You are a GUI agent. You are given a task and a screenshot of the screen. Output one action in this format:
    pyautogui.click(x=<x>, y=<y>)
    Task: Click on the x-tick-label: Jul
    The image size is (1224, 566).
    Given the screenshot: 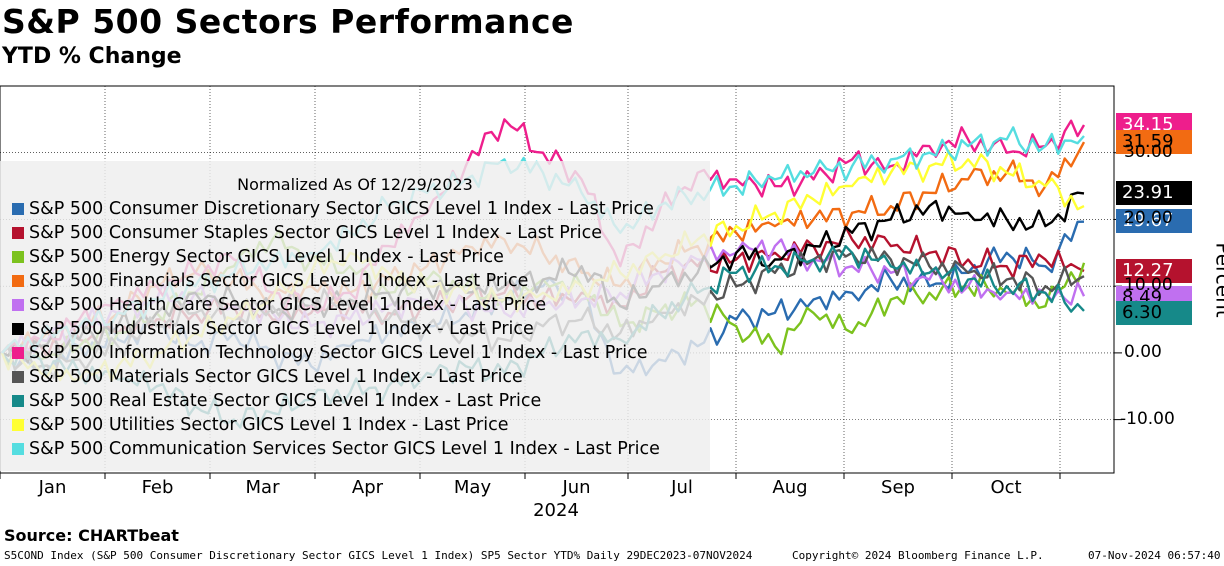 What is the action you would take?
    pyautogui.click(x=682, y=487)
    